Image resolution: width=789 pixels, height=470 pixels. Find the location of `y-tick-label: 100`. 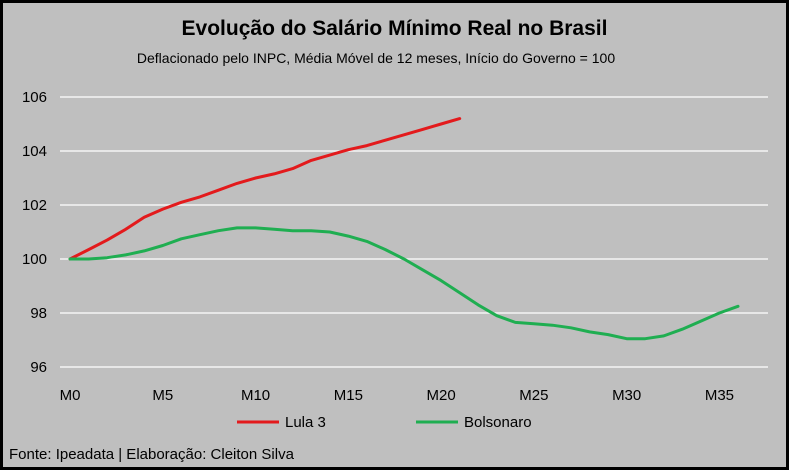

y-tick-label: 100 is located at coordinates (34, 259).